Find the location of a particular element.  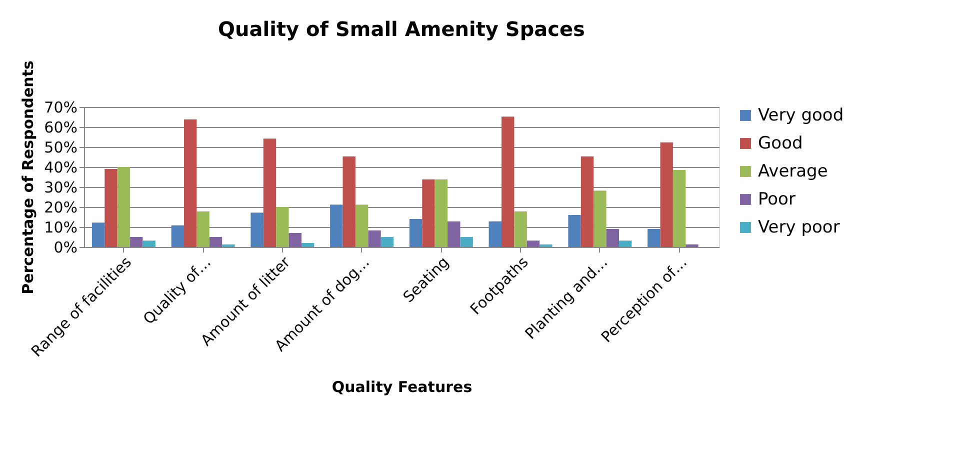

legend-label: Very poor is located at coordinates (799, 228).